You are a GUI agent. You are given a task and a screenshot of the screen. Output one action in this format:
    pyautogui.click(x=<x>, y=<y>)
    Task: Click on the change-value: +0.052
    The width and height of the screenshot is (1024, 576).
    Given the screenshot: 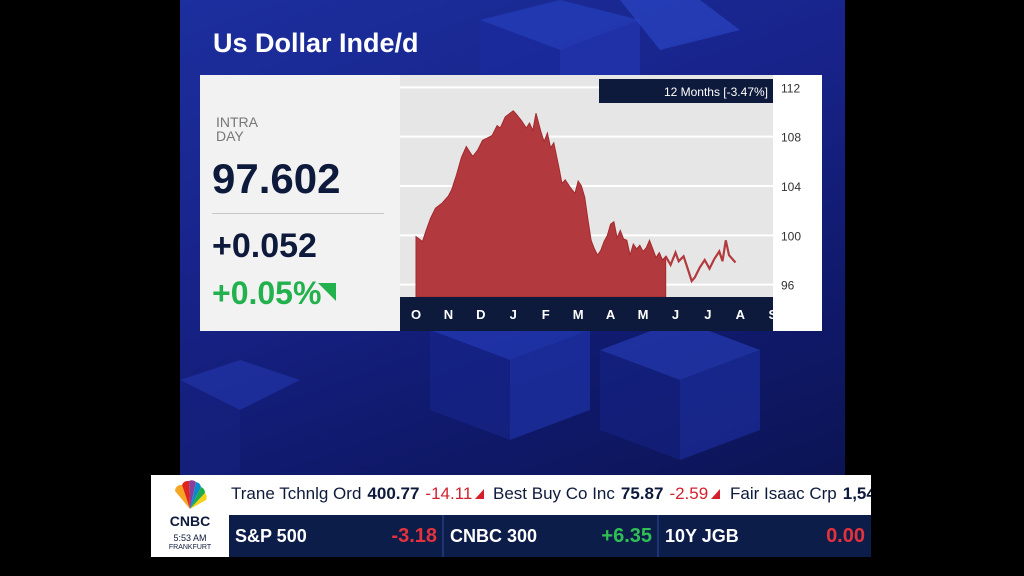 What is the action you would take?
    pyautogui.click(x=264, y=246)
    